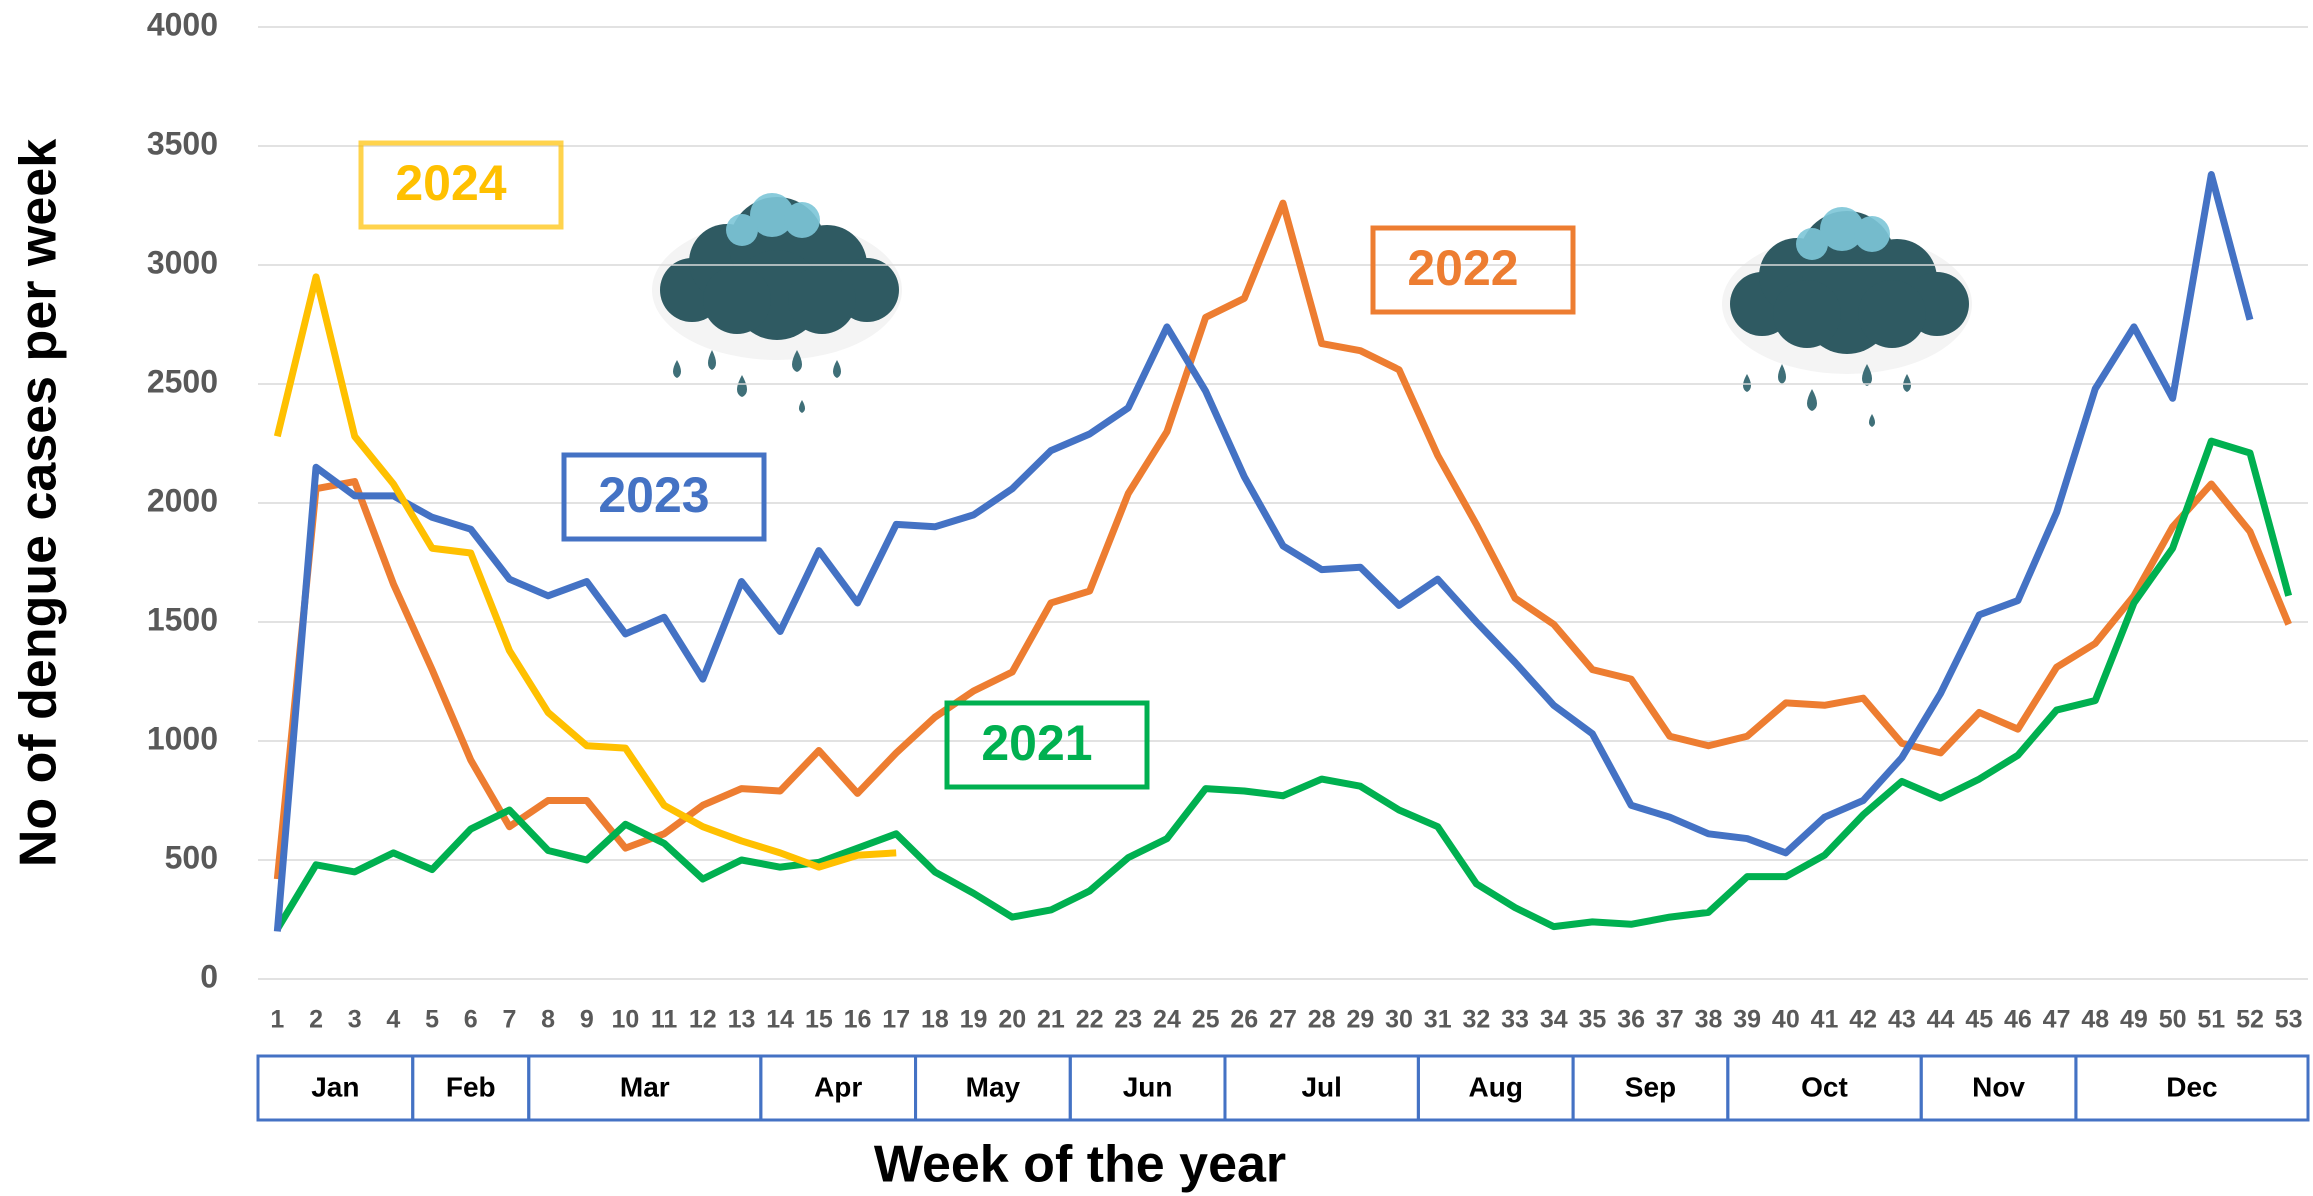  What do you see at coordinates (1036, 743) in the screenshot?
I see `legend-label: 2021` at bounding box center [1036, 743].